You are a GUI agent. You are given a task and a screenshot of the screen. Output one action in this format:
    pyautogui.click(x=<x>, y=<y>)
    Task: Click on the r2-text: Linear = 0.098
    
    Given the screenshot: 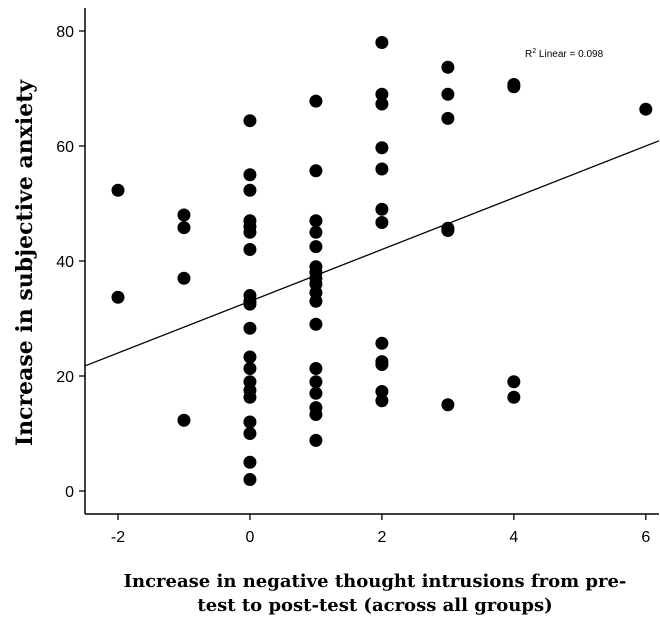 What is the action you would take?
    pyautogui.click(x=569, y=54)
    